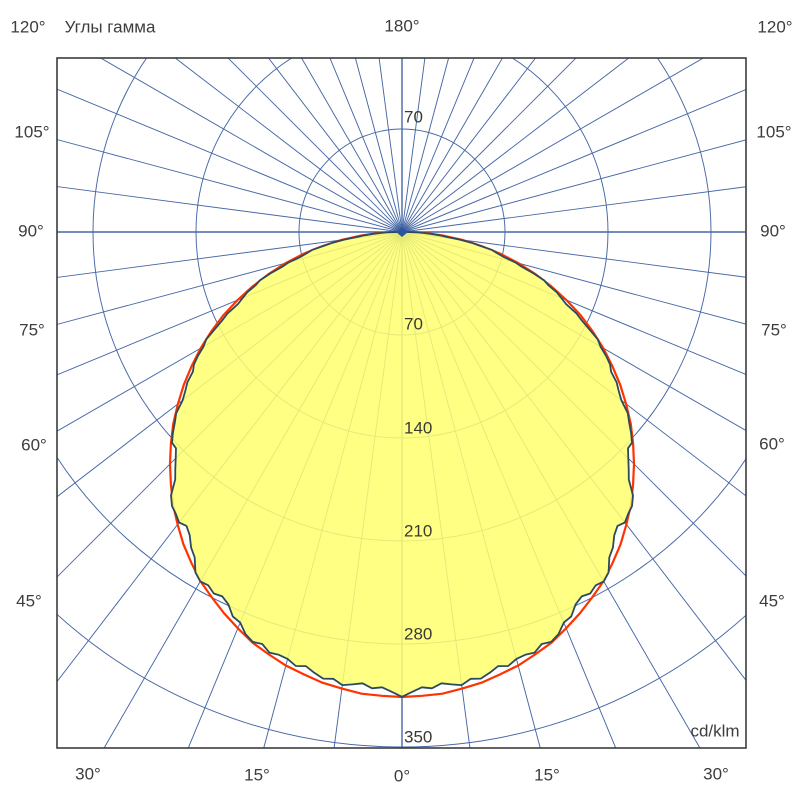 Image resolution: width=800 pixels, height=800 pixels. What do you see at coordinates (774, 330) in the screenshot?
I see `angle-label-75-right: 75°` at bounding box center [774, 330].